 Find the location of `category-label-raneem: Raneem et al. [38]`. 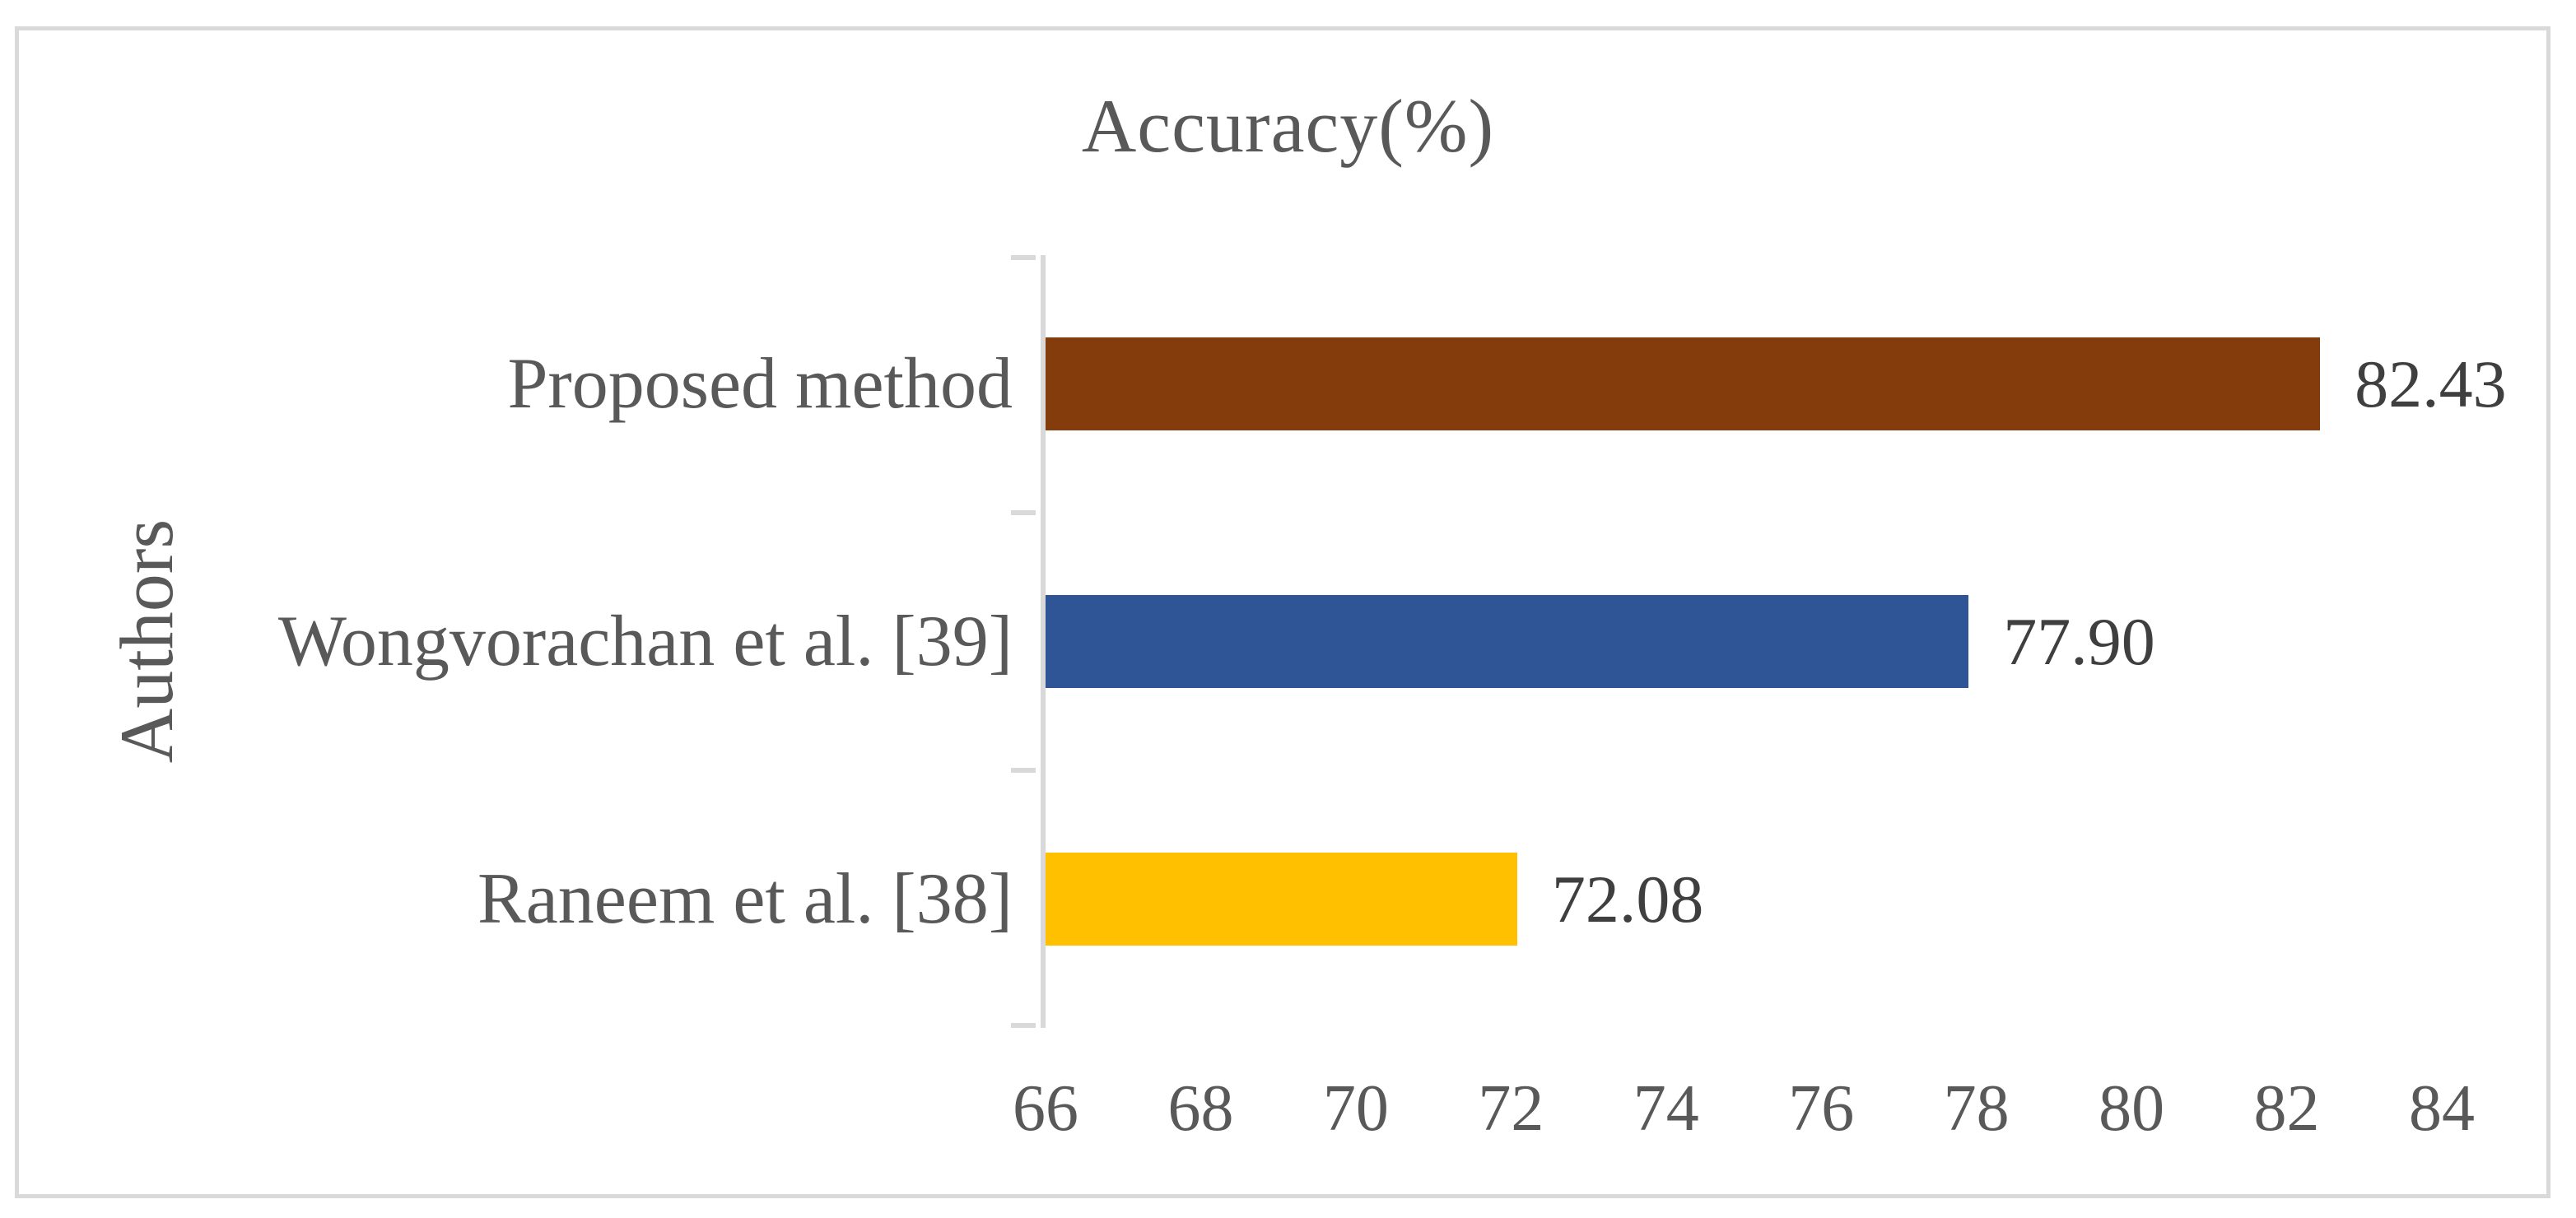

category-label-raneem: Raneem et al. [38] is located at coordinates (745, 899).